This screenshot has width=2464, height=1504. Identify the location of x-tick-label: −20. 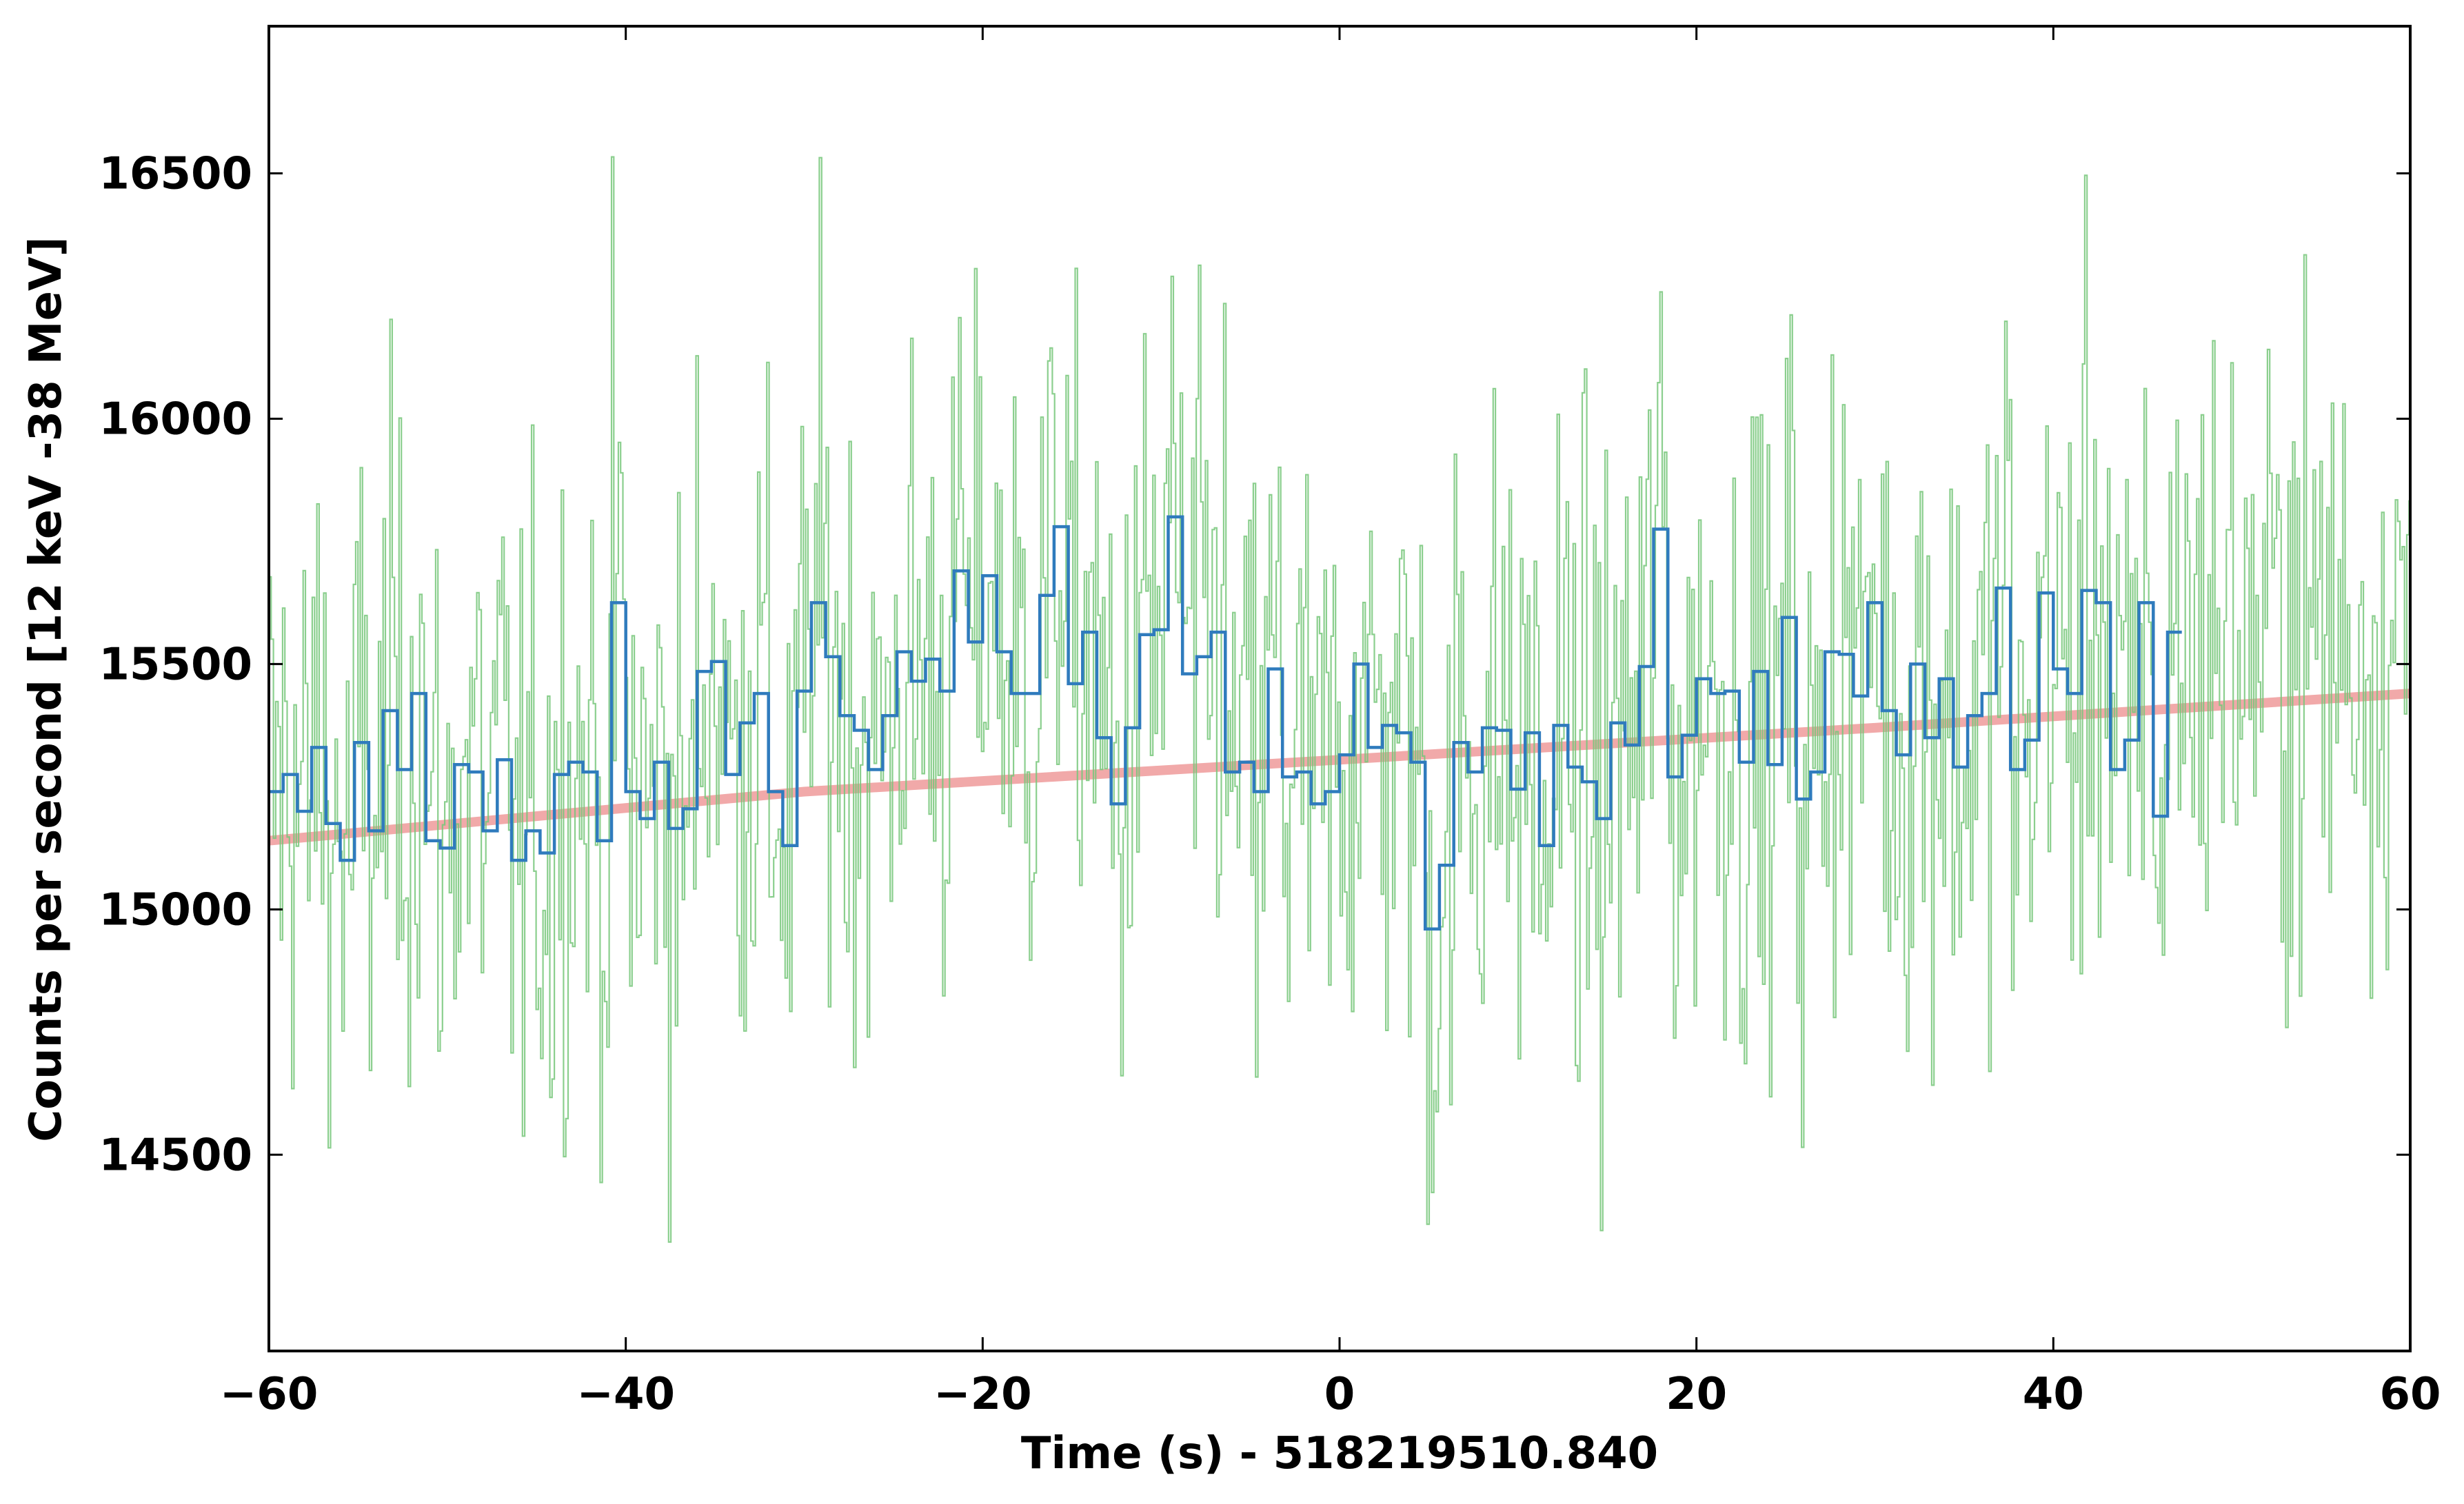
(982, 1394).